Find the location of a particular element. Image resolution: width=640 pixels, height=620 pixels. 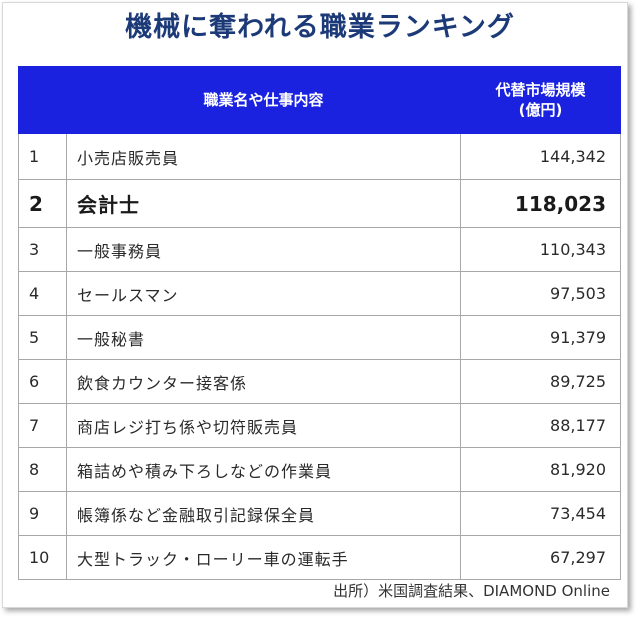

table-row: 4 セールスマン 97,503 is located at coordinates (319, 293).